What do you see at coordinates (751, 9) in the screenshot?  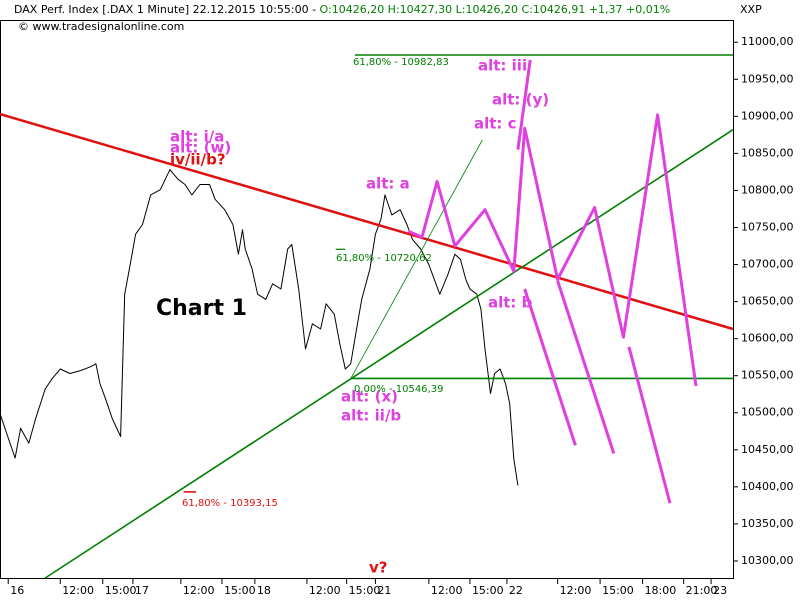 I see `axis-name: XXP` at bounding box center [751, 9].